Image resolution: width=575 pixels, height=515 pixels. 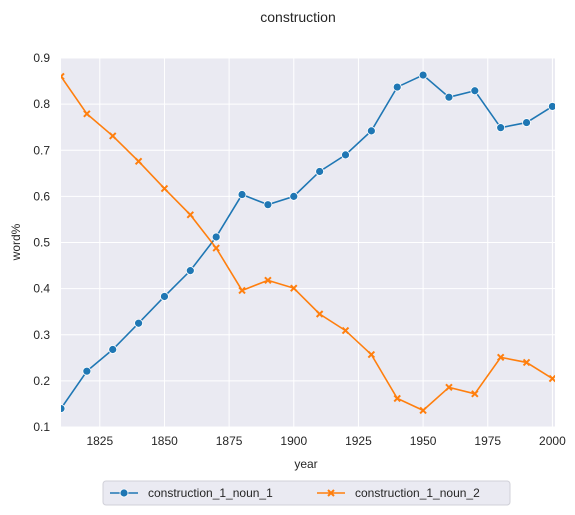 What do you see at coordinates (305, 464) in the screenshot?
I see `x-axis-label: year` at bounding box center [305, 464].